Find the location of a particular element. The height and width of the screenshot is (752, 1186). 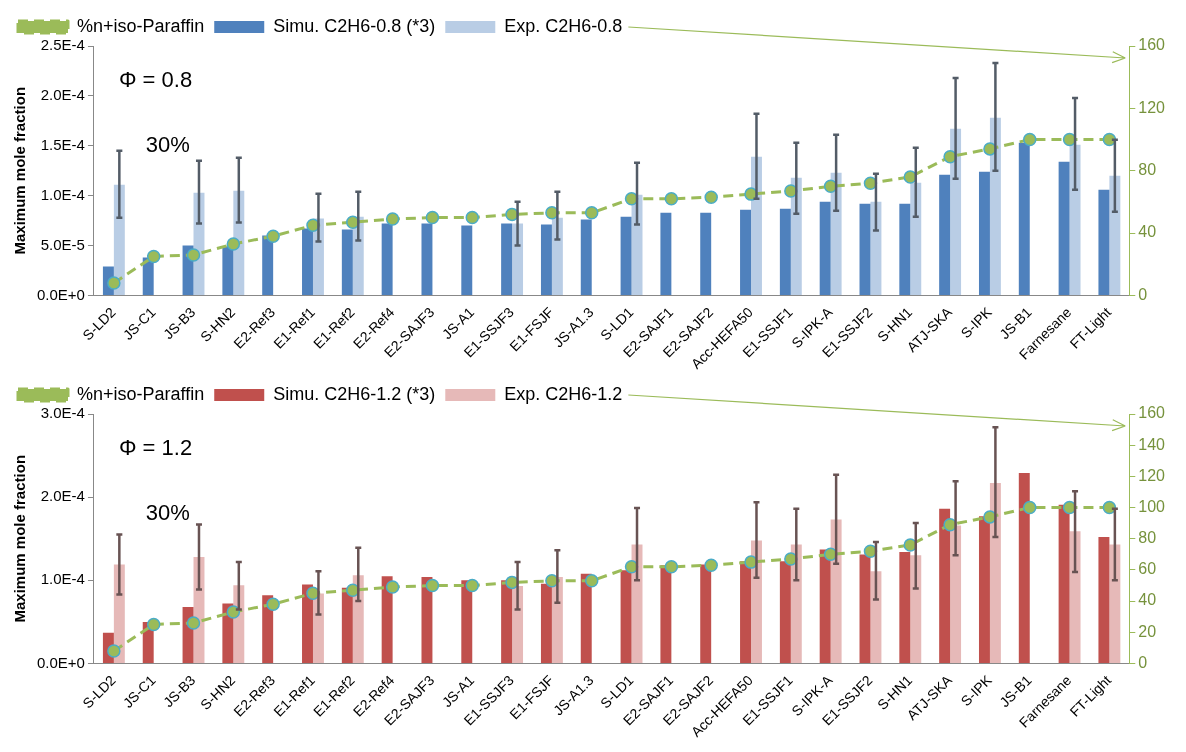

y2-tick-label: 80 is located at coordinates (1147, 170).